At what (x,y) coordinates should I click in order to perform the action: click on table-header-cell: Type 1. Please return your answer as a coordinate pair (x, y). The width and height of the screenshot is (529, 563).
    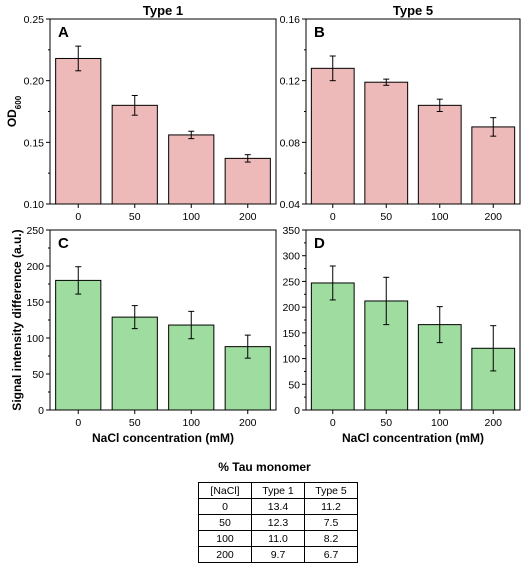
    Looking at the image, I should click on (278, 490).